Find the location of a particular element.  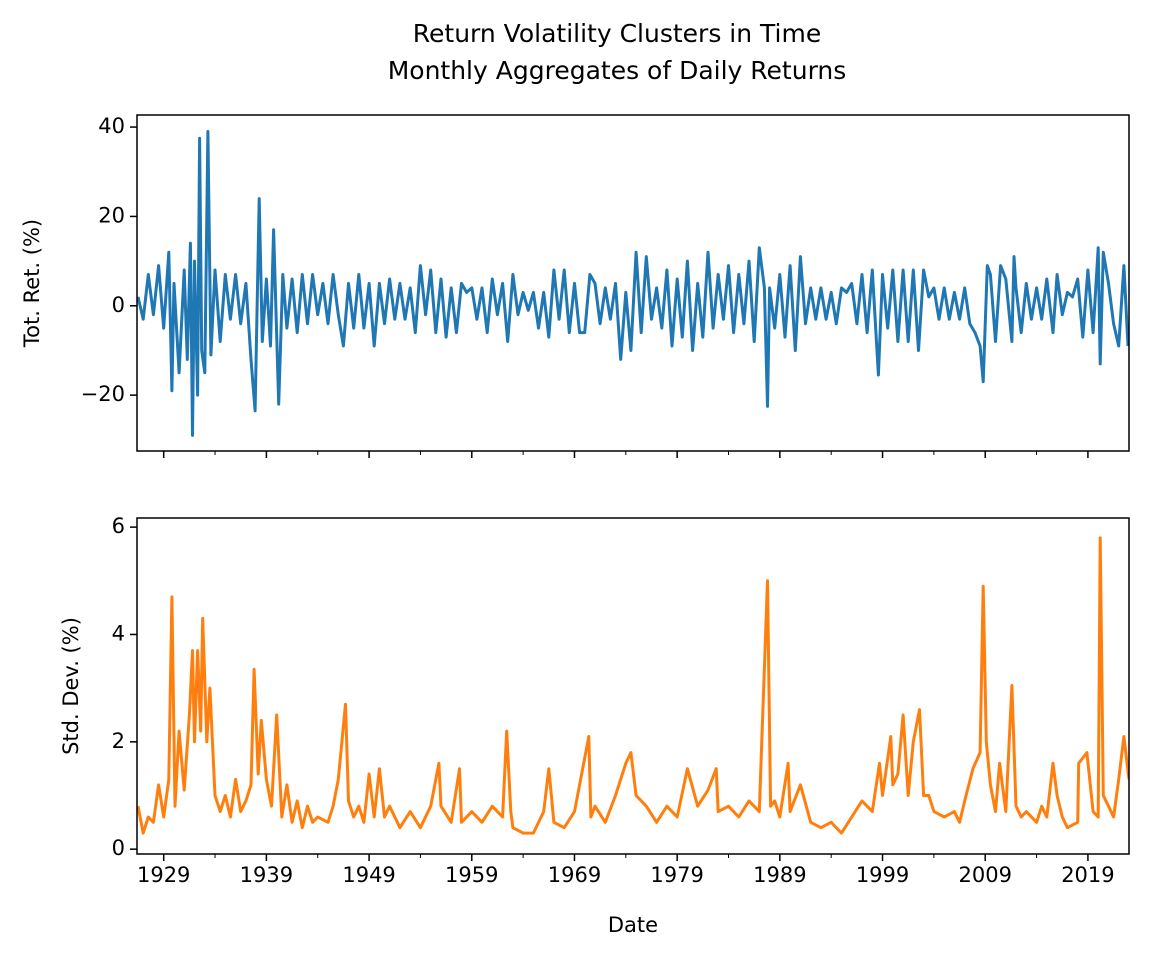

y-axis-label: Std. Dev. (%) is located at coordinates (71, 686).